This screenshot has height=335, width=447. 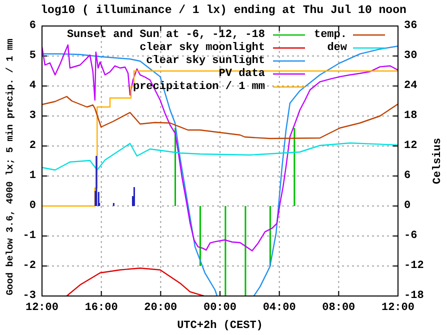 What do you see at coordinates (32, 86) in the screenshot?
I see `y-tick-label: 4` at bounding box center [32, 86].